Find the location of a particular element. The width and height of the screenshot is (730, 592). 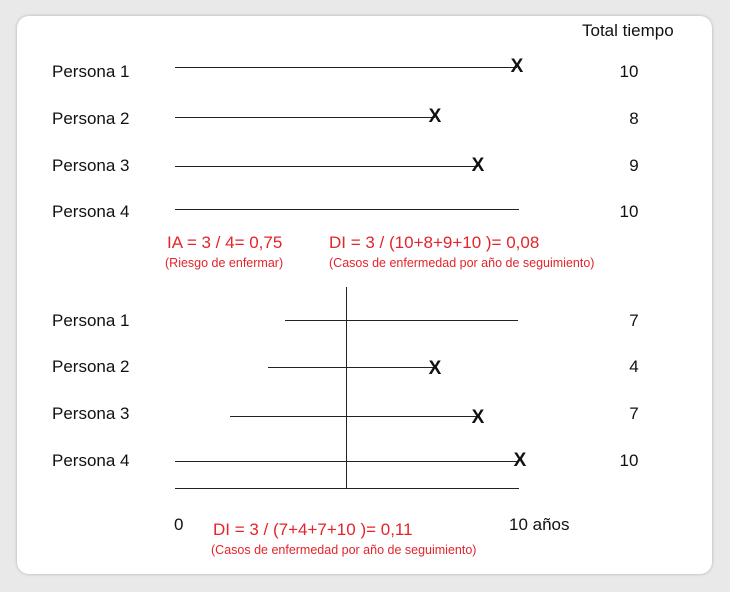

top-row-3-line is located at coordinates (326, 166).